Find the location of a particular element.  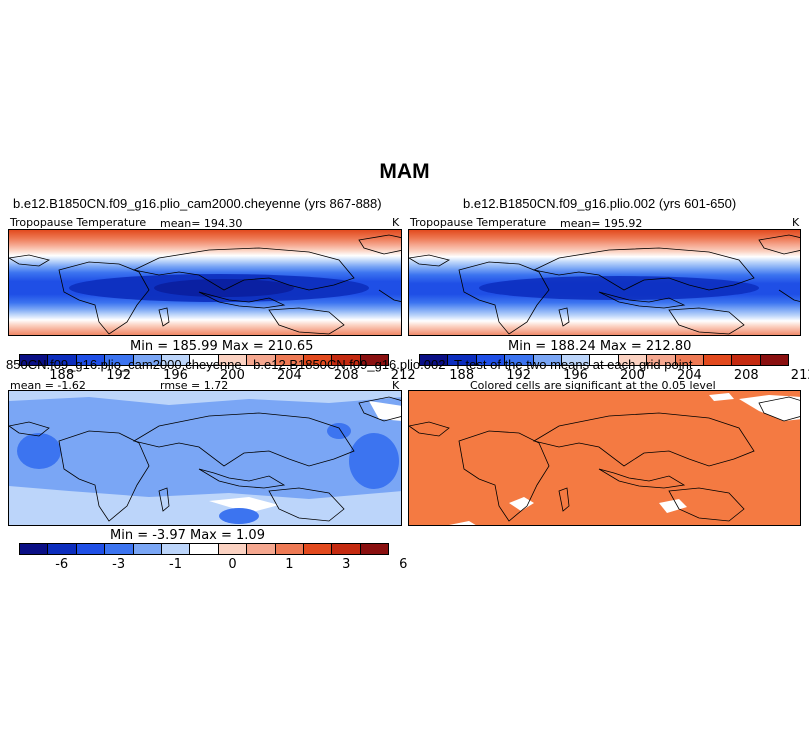

panel1-map is located at coordinates (205, 282).